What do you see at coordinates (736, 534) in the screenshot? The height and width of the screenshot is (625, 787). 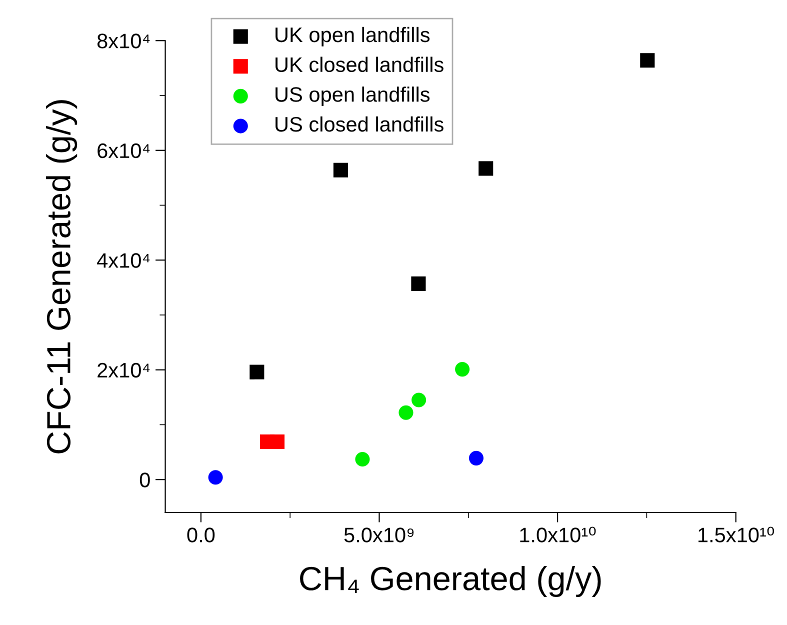 I see `x-tick-label: 1.5x10¹⁰` at bounding box center [736, 534].